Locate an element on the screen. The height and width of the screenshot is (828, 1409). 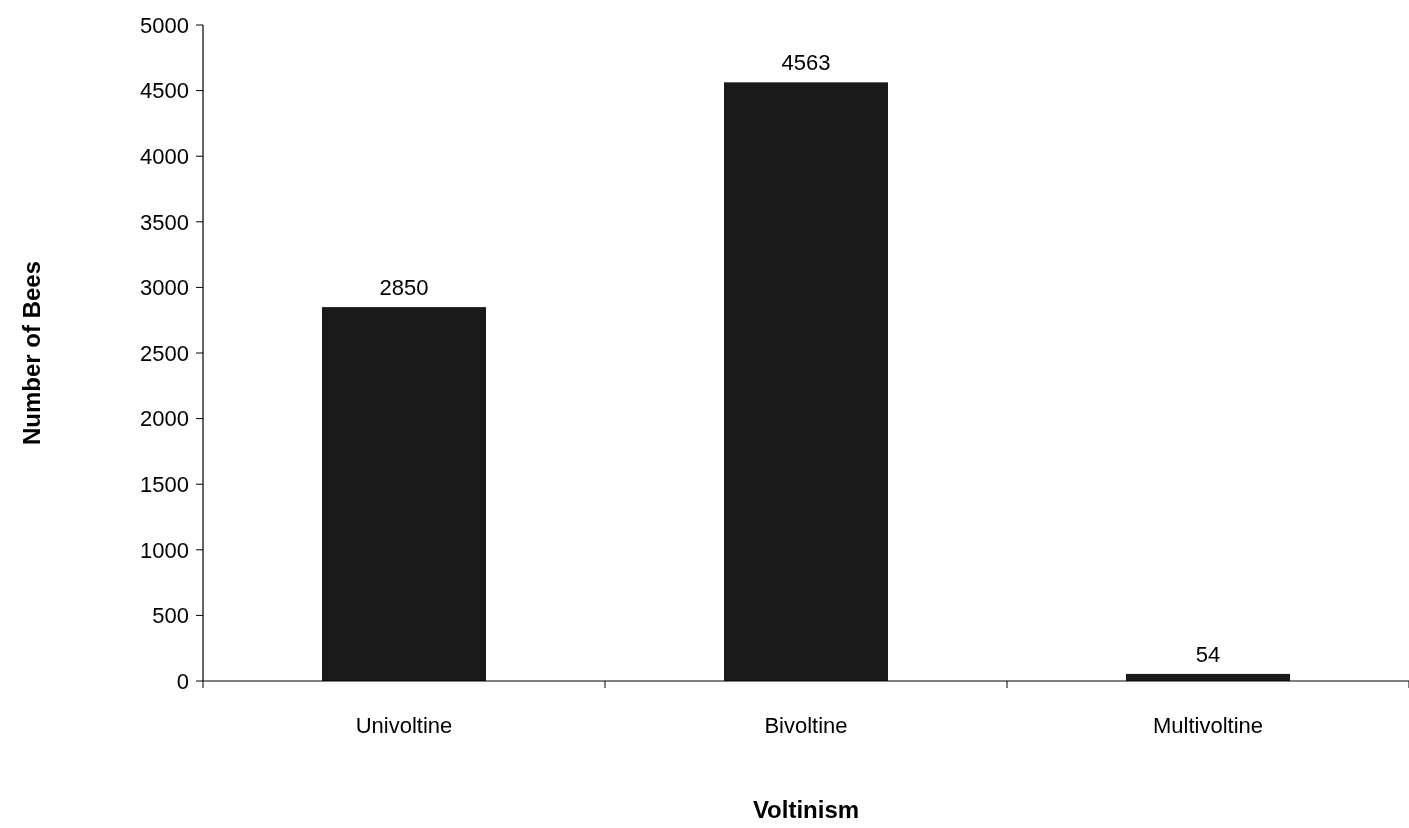
y-tick-label: 1500 is located at coordinates (164, 484).